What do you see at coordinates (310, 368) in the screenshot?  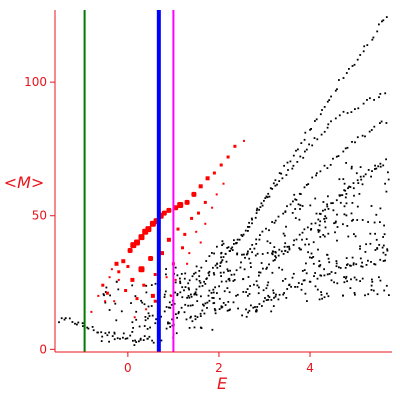 I see `x-tick-label: 4` at bounding box center [310, 368].